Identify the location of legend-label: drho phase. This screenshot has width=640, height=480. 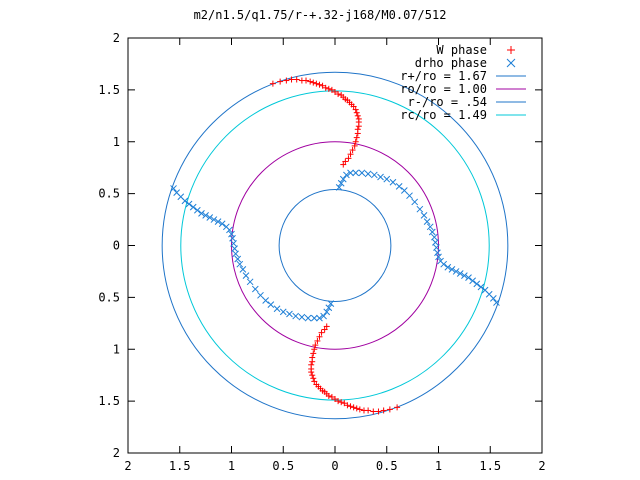
(451, 63).